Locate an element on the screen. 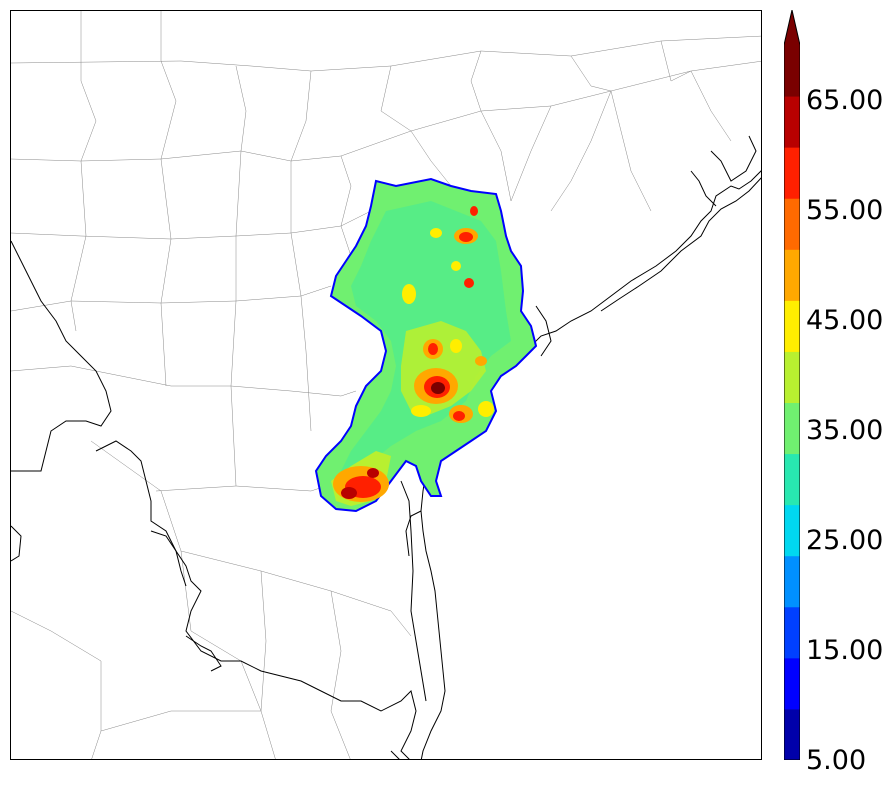 This screenshot has width=894, height=785. colorbar-tick-label: 5.00 is located at coordinates (836, 760).